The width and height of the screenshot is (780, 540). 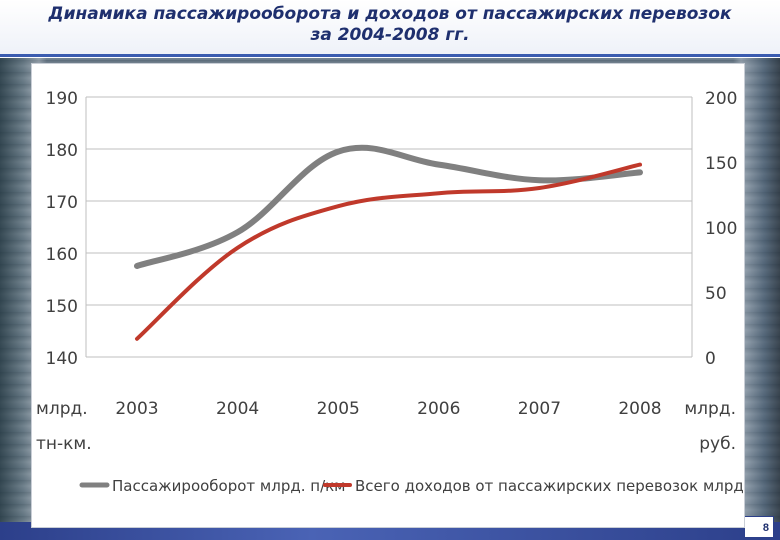 What do you see at coordinates (237, 409) in the screenshot?
I see `x-tick-label: 2004` at bounding box center [237, 409].